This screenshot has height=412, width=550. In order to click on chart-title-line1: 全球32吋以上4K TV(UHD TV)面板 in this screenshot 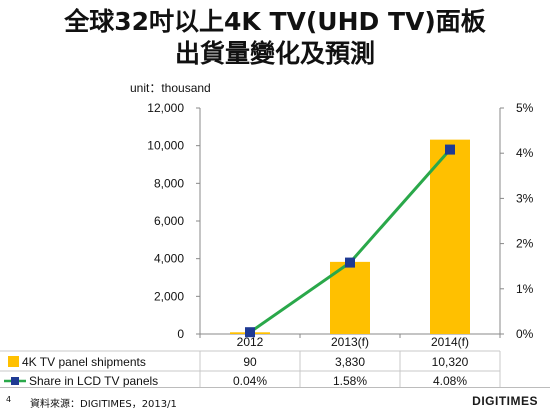, I will do `click(275, 21)`.